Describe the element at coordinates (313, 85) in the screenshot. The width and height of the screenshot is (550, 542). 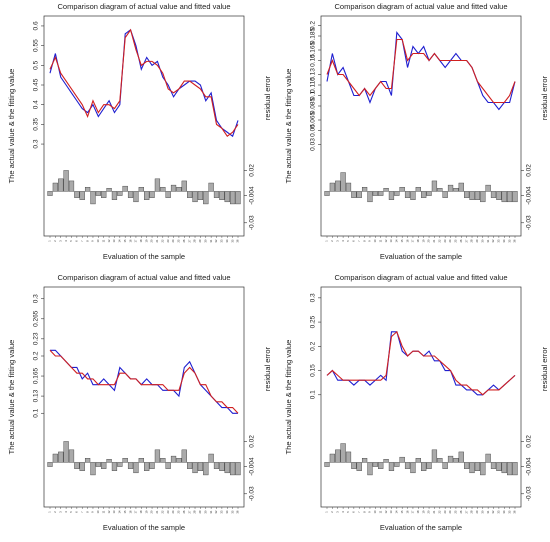
I see `y-tick-label: 0.115` at that location.